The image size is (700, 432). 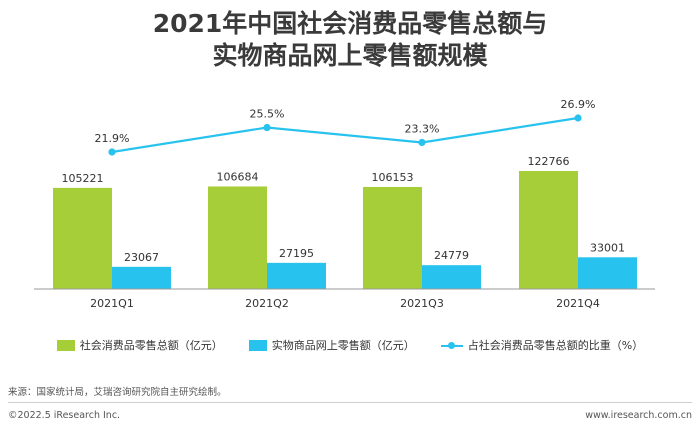 I want to click on x-tick-label: 2021Q1, so click(x=112, y=303).